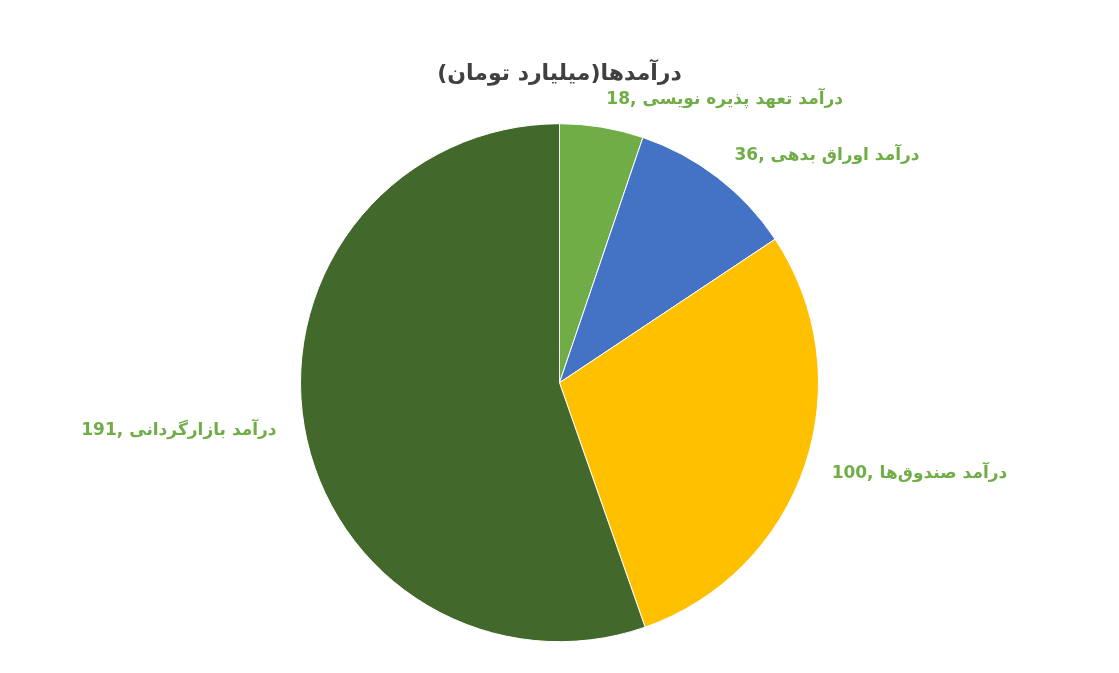  Describe the element at coordinates (743, 97) in the screenshot. I see `slice-label: درآمد تعهد پذیره نویسی` at that location.